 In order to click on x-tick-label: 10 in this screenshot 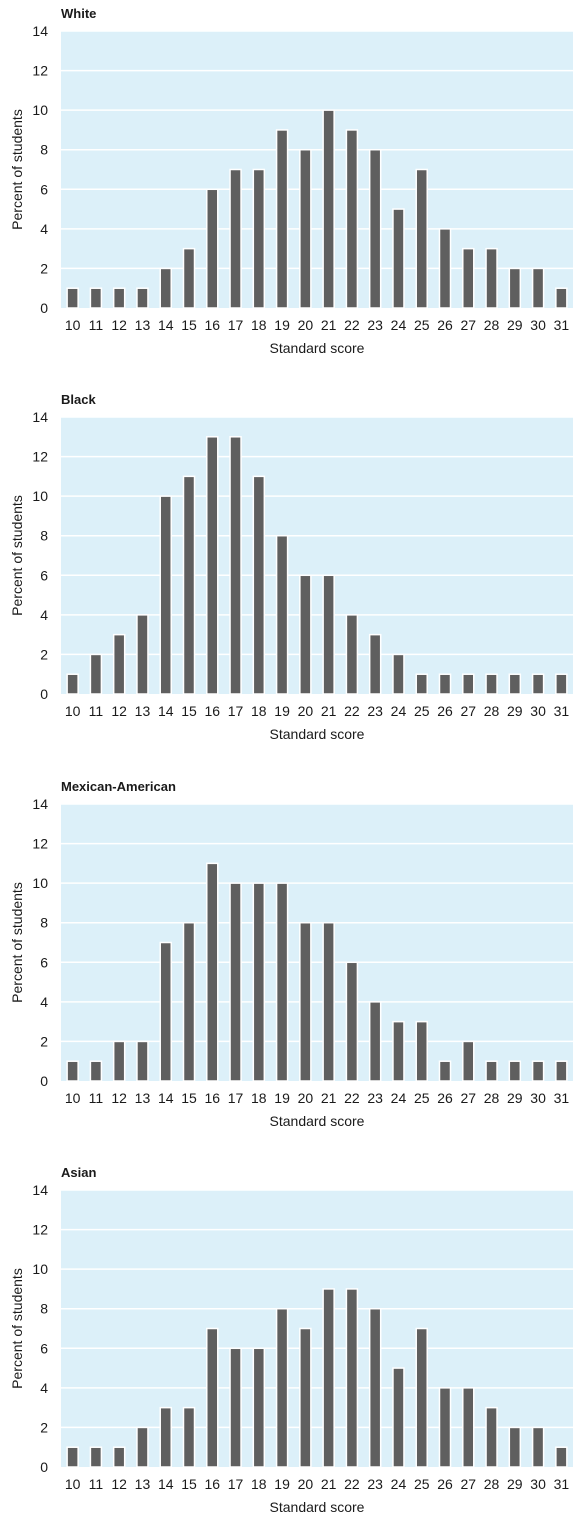, I will do `click(73, 325)`.